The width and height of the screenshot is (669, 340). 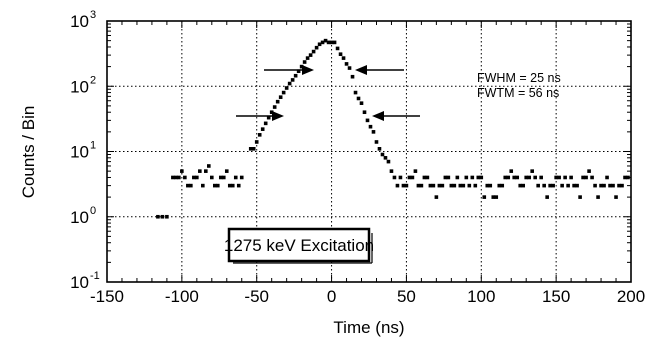 I want to click on fwtm-left-arrow, so click(x=260, y=116).